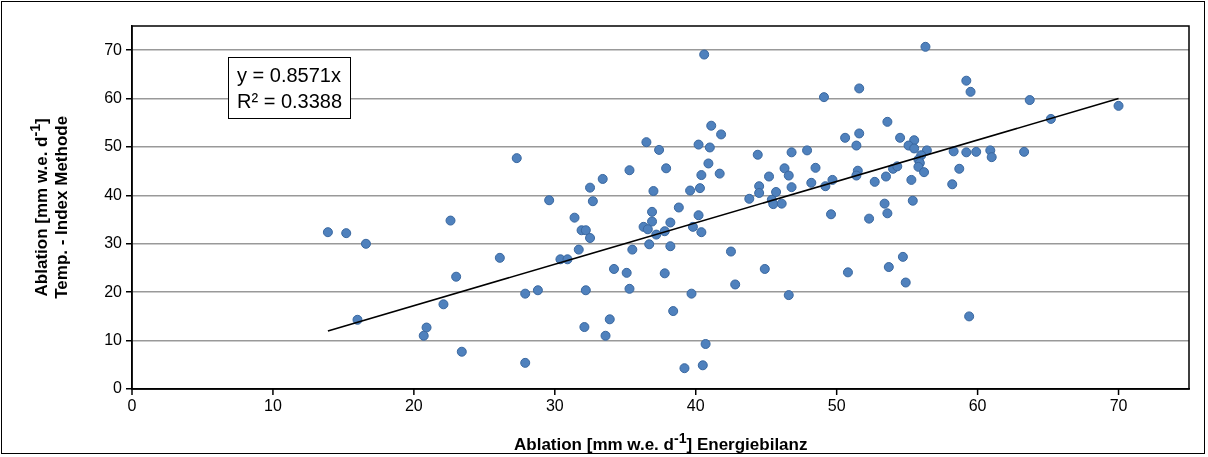 This screenshot has width=1208, height=457. What do you see at coordinates (132, 406) in the screenshot?
I see `x-tick-label: 0` at bounding box center [132, 406].